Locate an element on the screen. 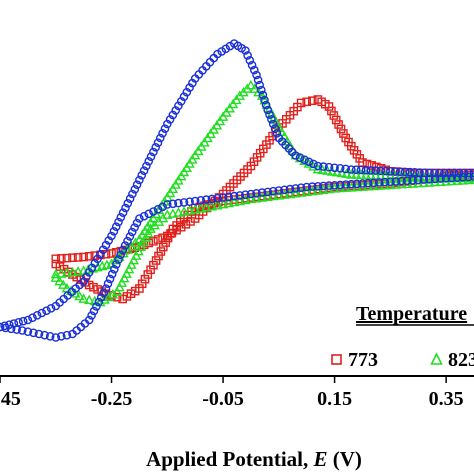 The height and width of the screenshot is (474, 474). legend: Temperature 773 823 is located at coordinates (402, 337).